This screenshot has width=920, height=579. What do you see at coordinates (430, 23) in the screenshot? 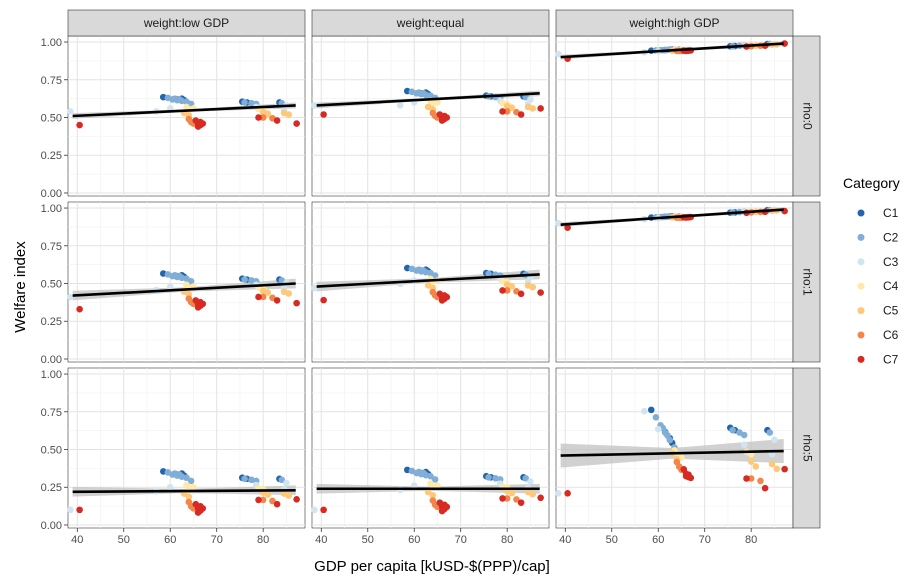
I see `column-strip-label: weight:equal` at bounding box center [430, 23].